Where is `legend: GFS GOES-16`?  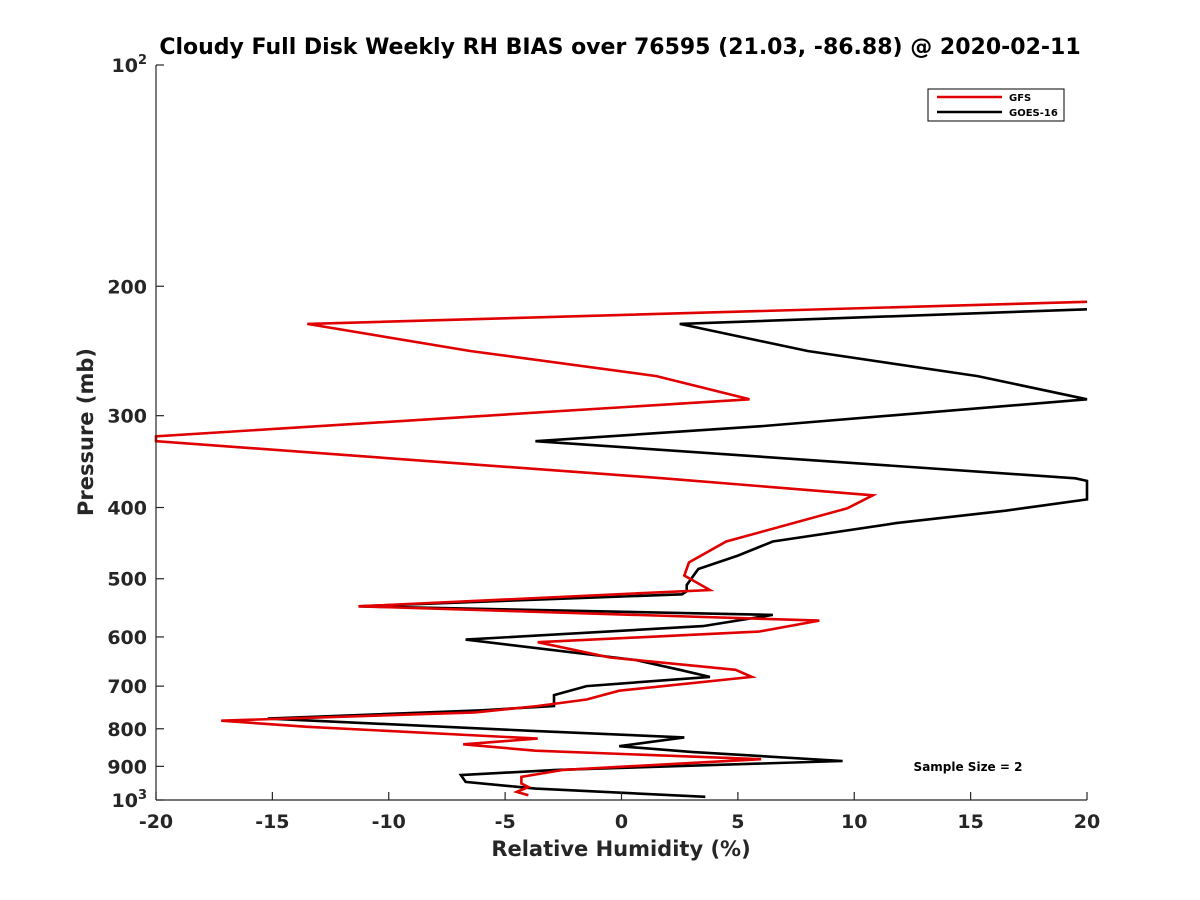
legend: GFS GOES-16 is located at coordinates (996, 105).